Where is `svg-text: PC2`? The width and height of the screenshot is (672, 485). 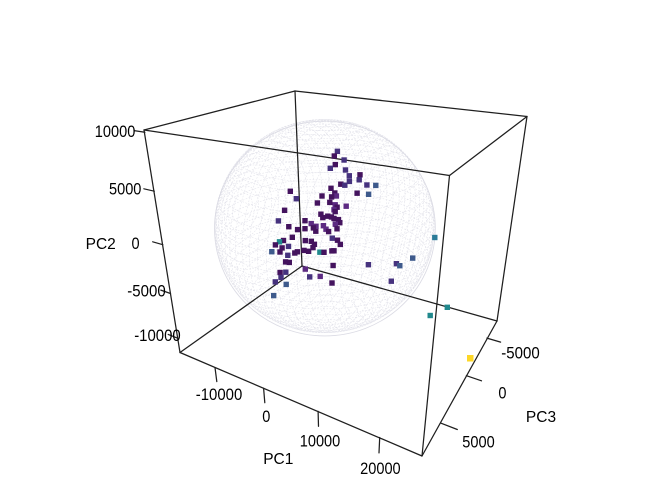
svg-text: PC2 is located at coordinates (101, 244).